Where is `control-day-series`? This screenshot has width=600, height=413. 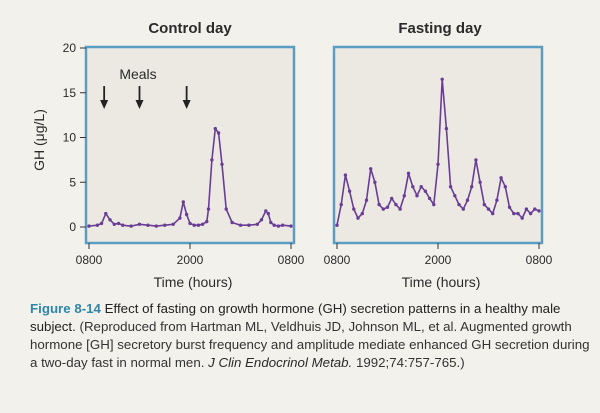 control-day-series is located at coordinates (190, 177).